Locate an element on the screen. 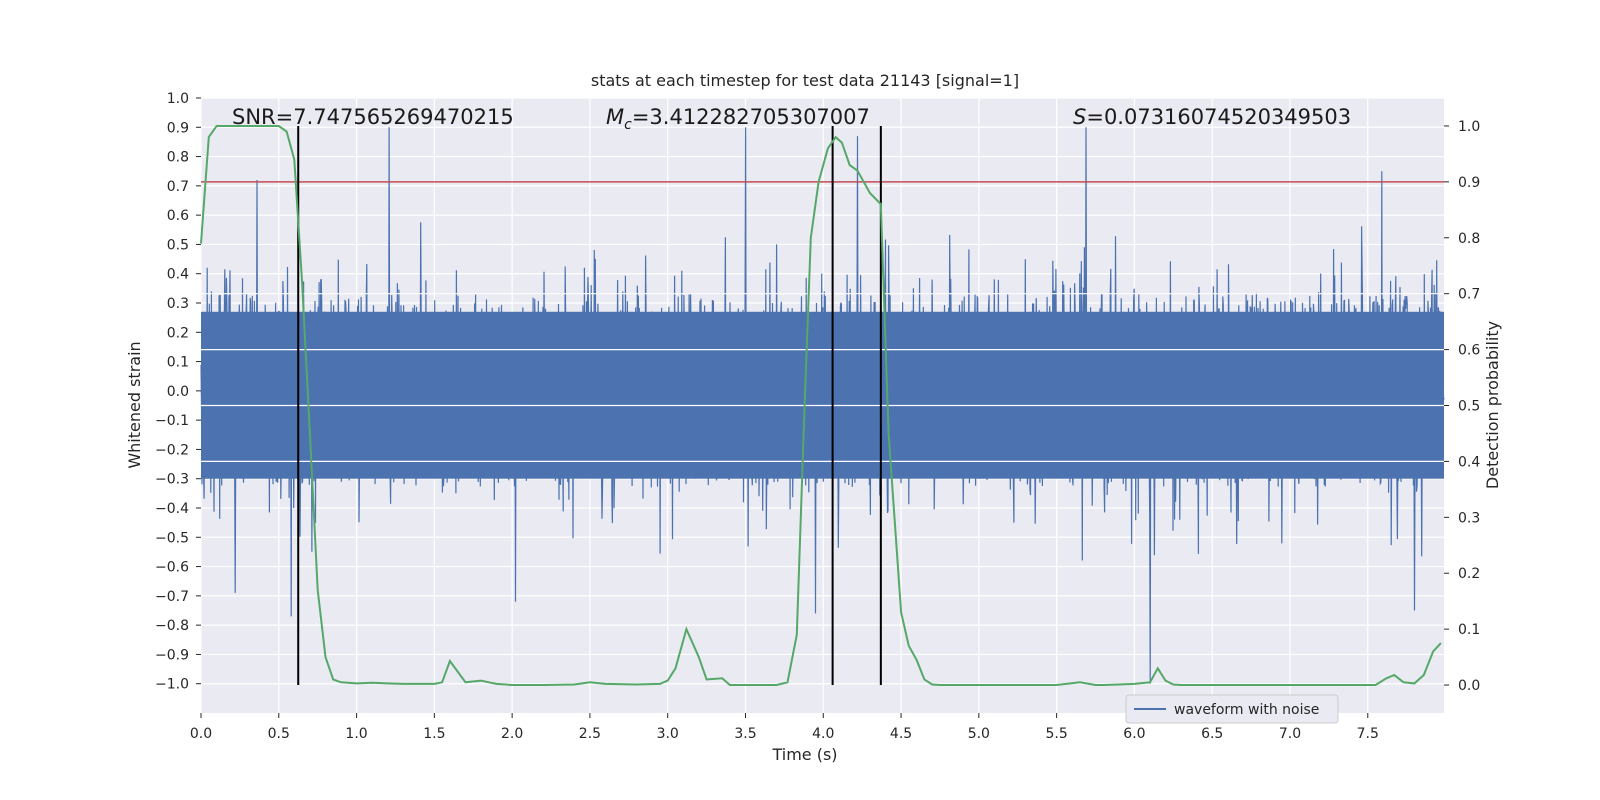  y-left-tick-label: −0.6 is located at coordinates (172, 568).